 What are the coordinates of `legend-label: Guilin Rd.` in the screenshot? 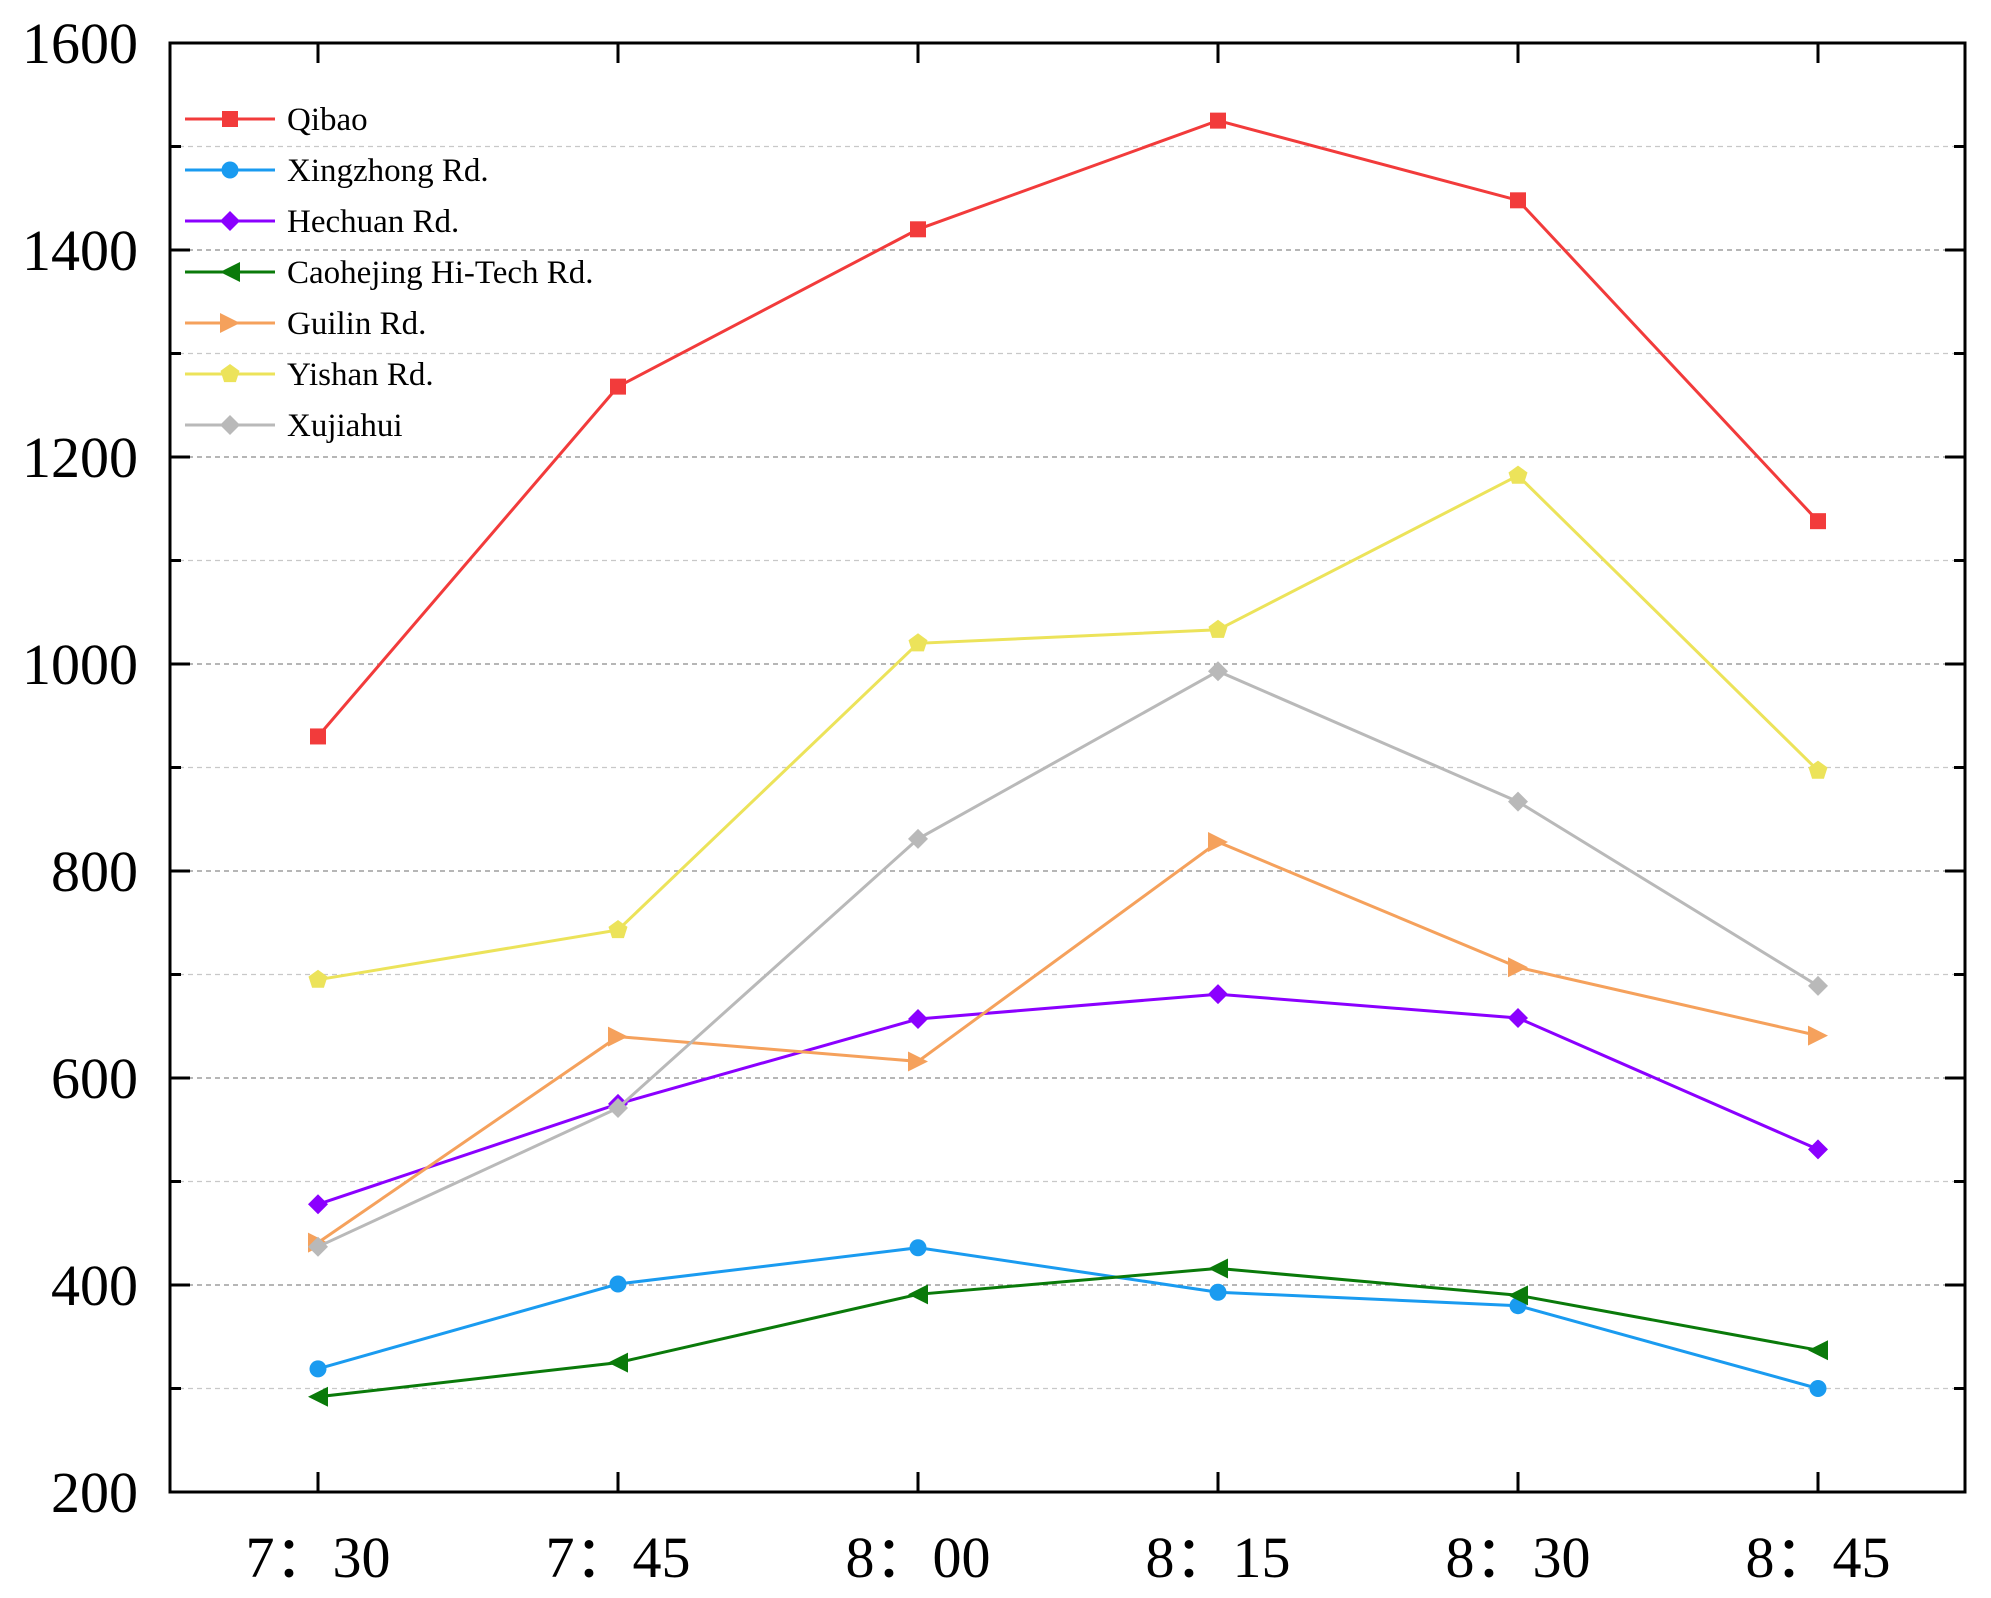 It's located at (356, 324).